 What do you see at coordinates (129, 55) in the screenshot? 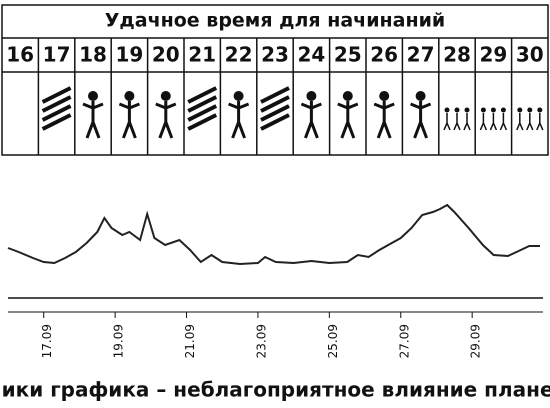
I see `day-label: 19` at bounding box center [129, 55].